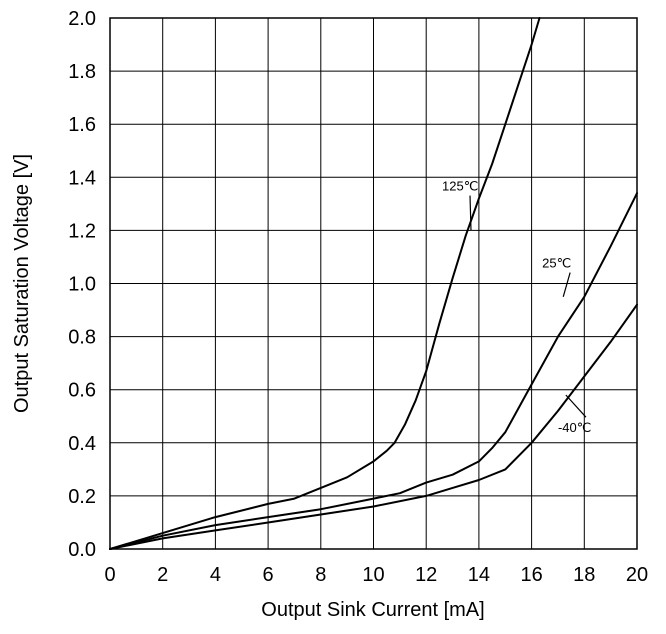 Image resolution: width=666 pixels, height=634 pixels. What do you see at coordinates (268, 575) in the screenshot?
I see `x-tick-label: 6` at bounding box center [268, 575].